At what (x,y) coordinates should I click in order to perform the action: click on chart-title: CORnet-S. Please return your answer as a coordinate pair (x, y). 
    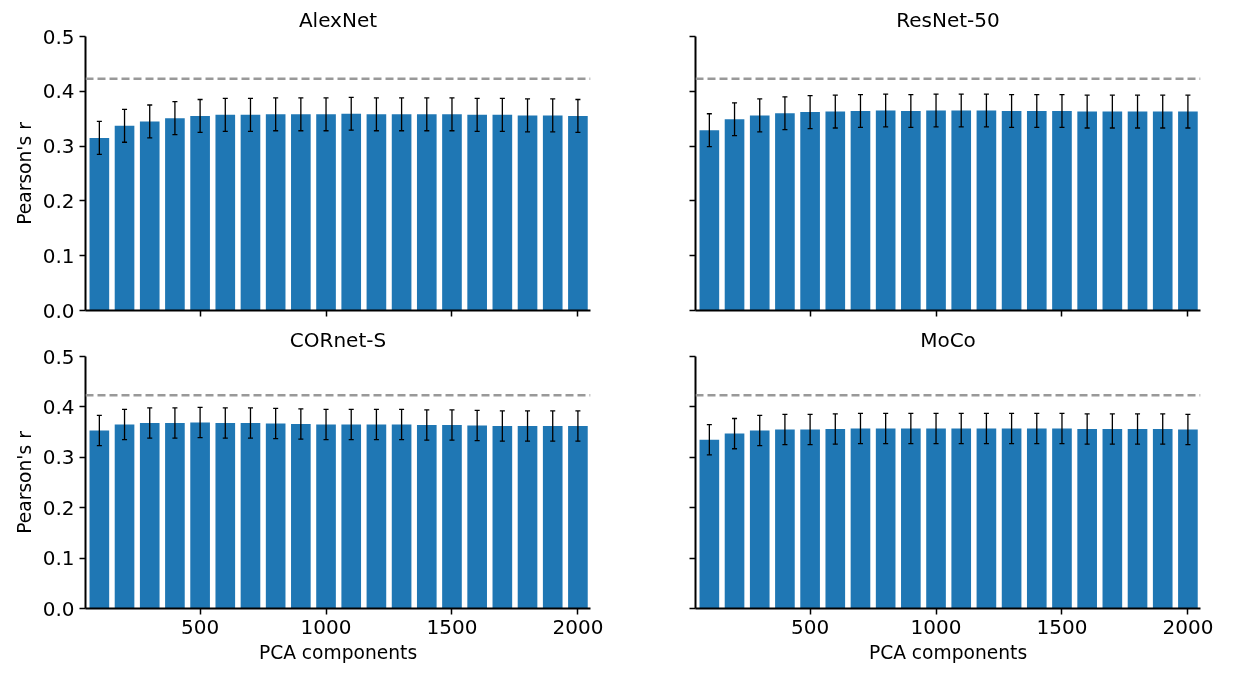
    Looking at the image, I should click on (338, 339).